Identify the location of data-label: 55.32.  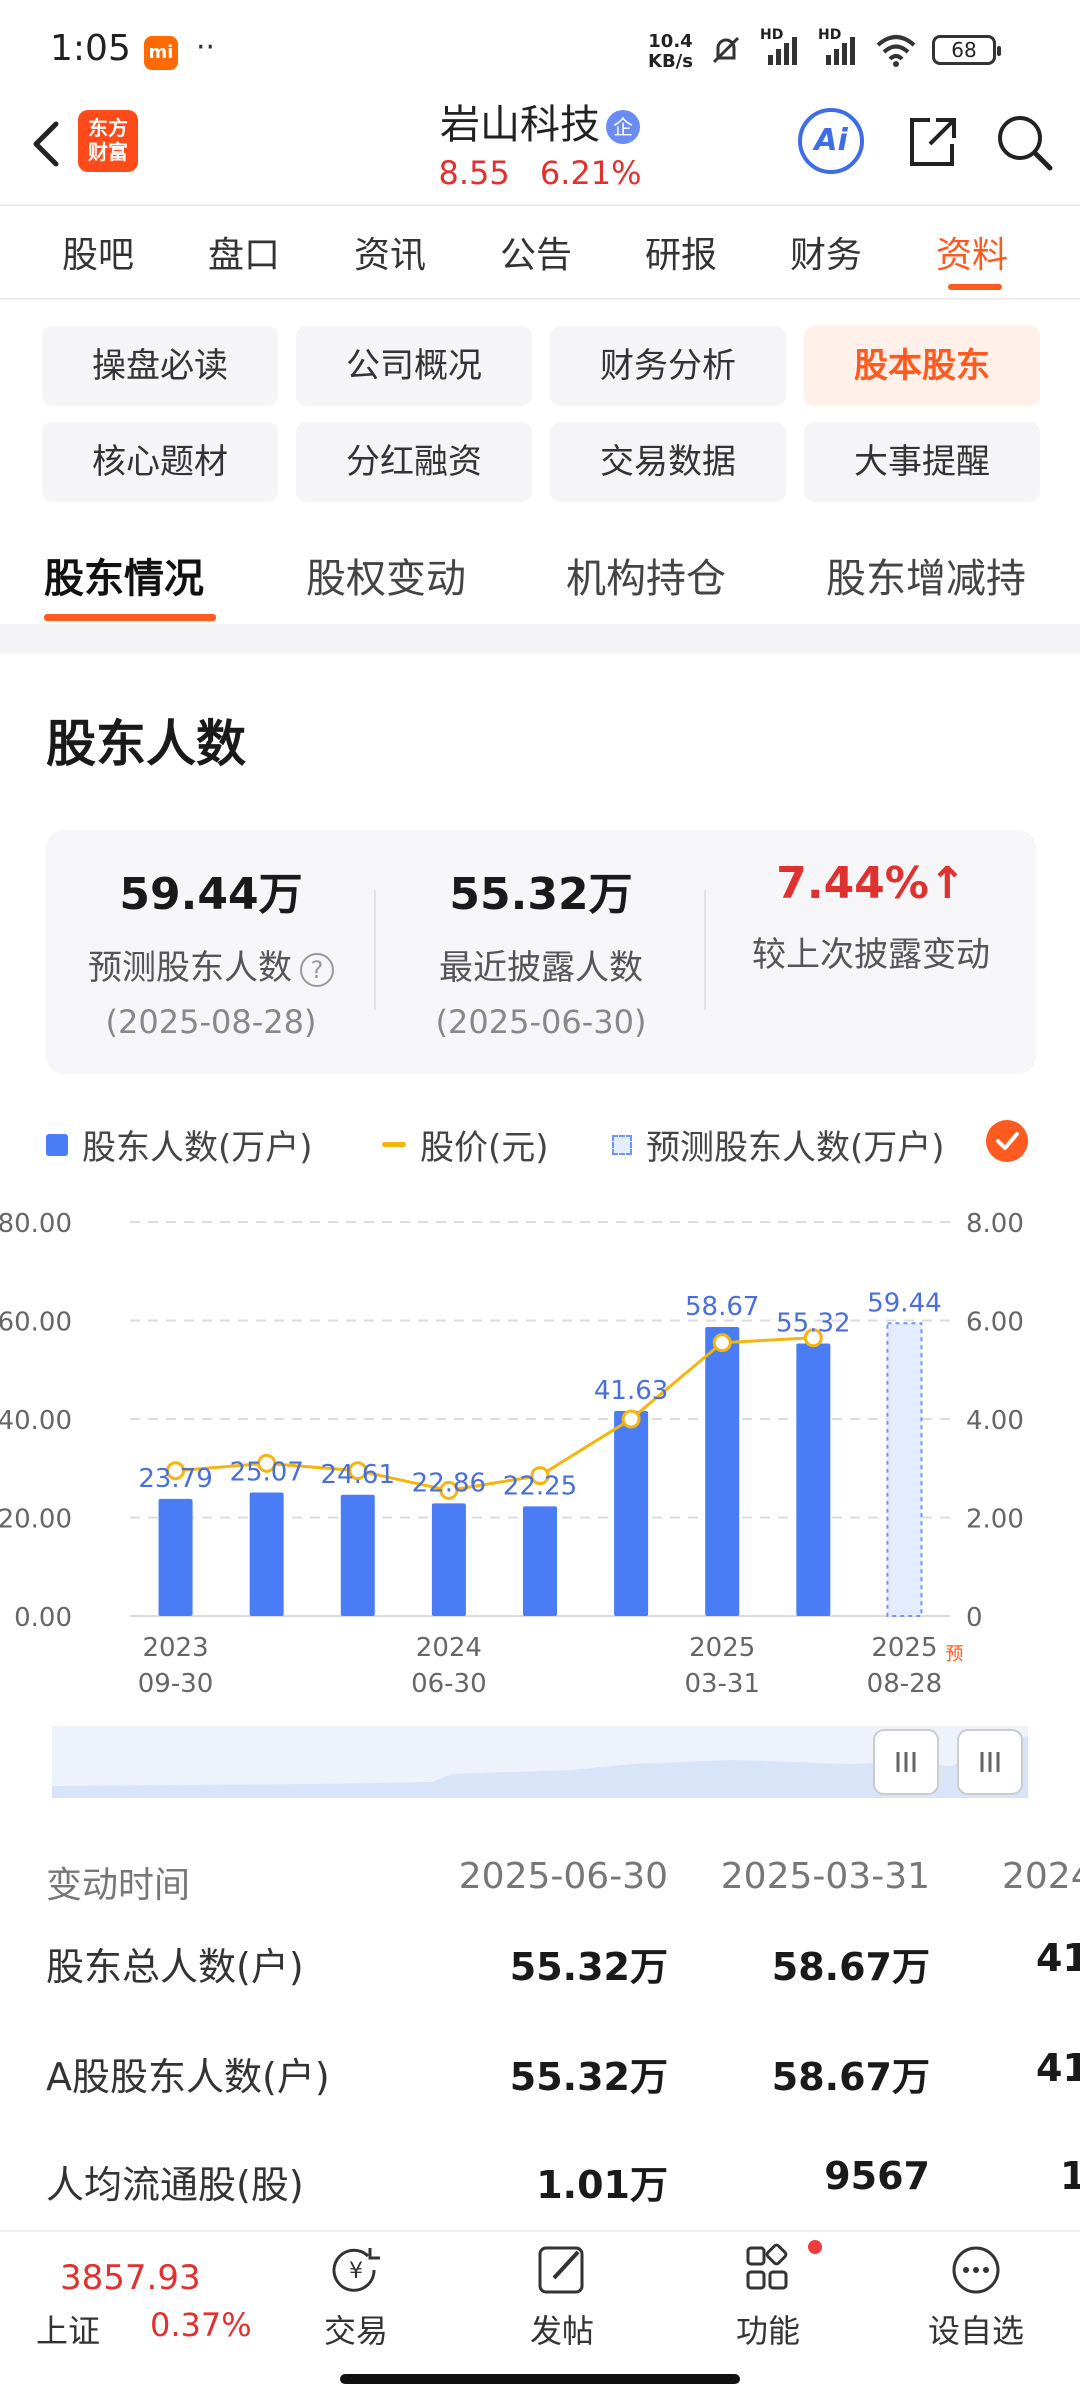
(813, 1324).